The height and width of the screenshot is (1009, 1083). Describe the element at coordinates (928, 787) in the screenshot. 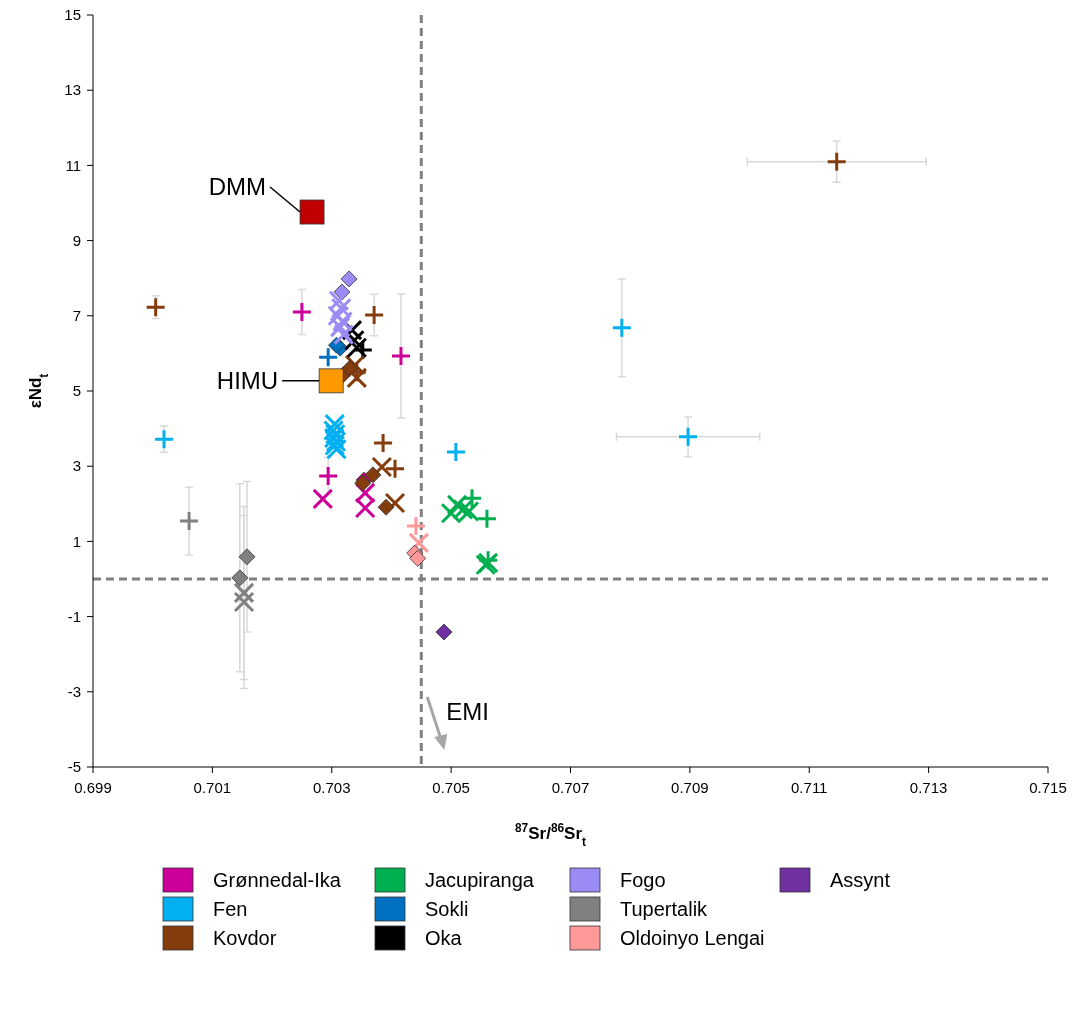

I see `x-tick-label: 0.713` at that location.